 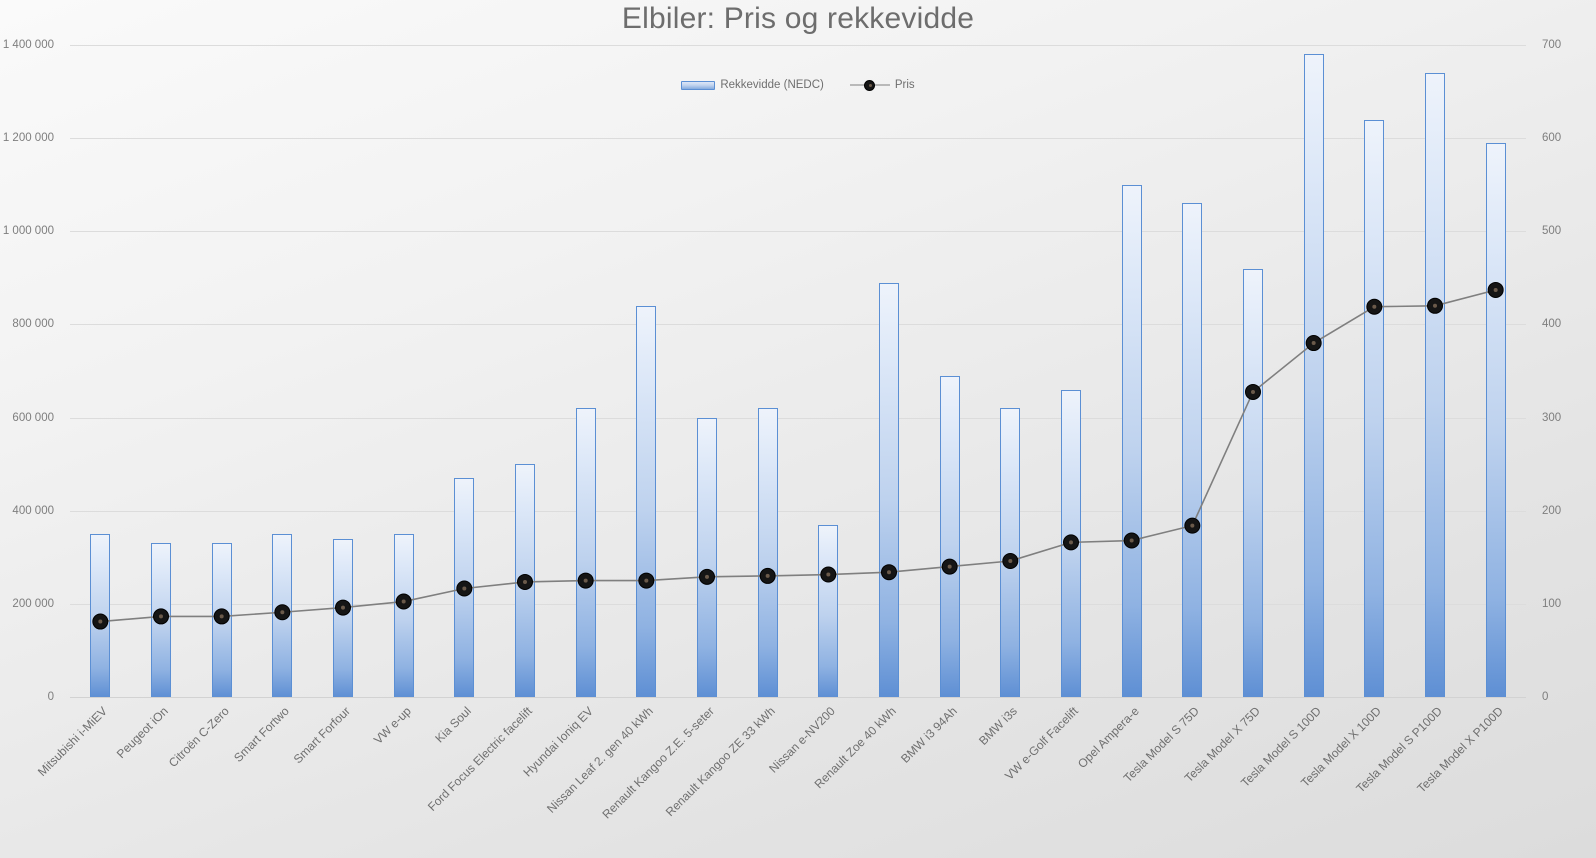 I want to click on chart-title: Elbiler: Pris og rekkevidde, so click(x=798, y=18).